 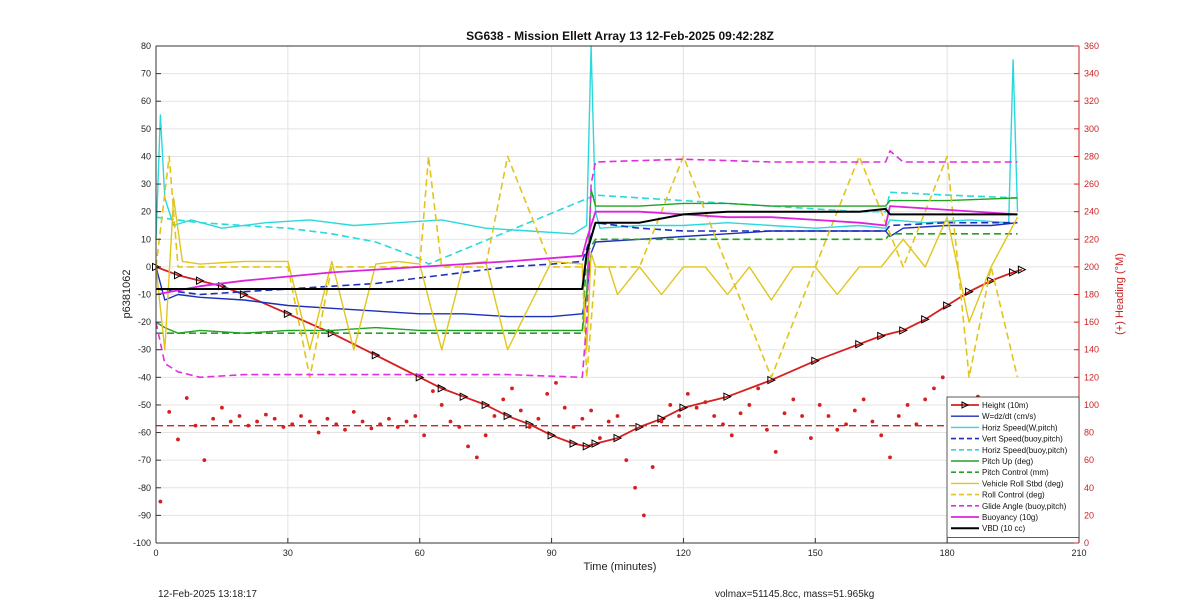 What do you see at coordinates (586, 258) in the screenshot?
I see `series-line-vert-speed-buoy-pitch` at bounding box center [586, 258].